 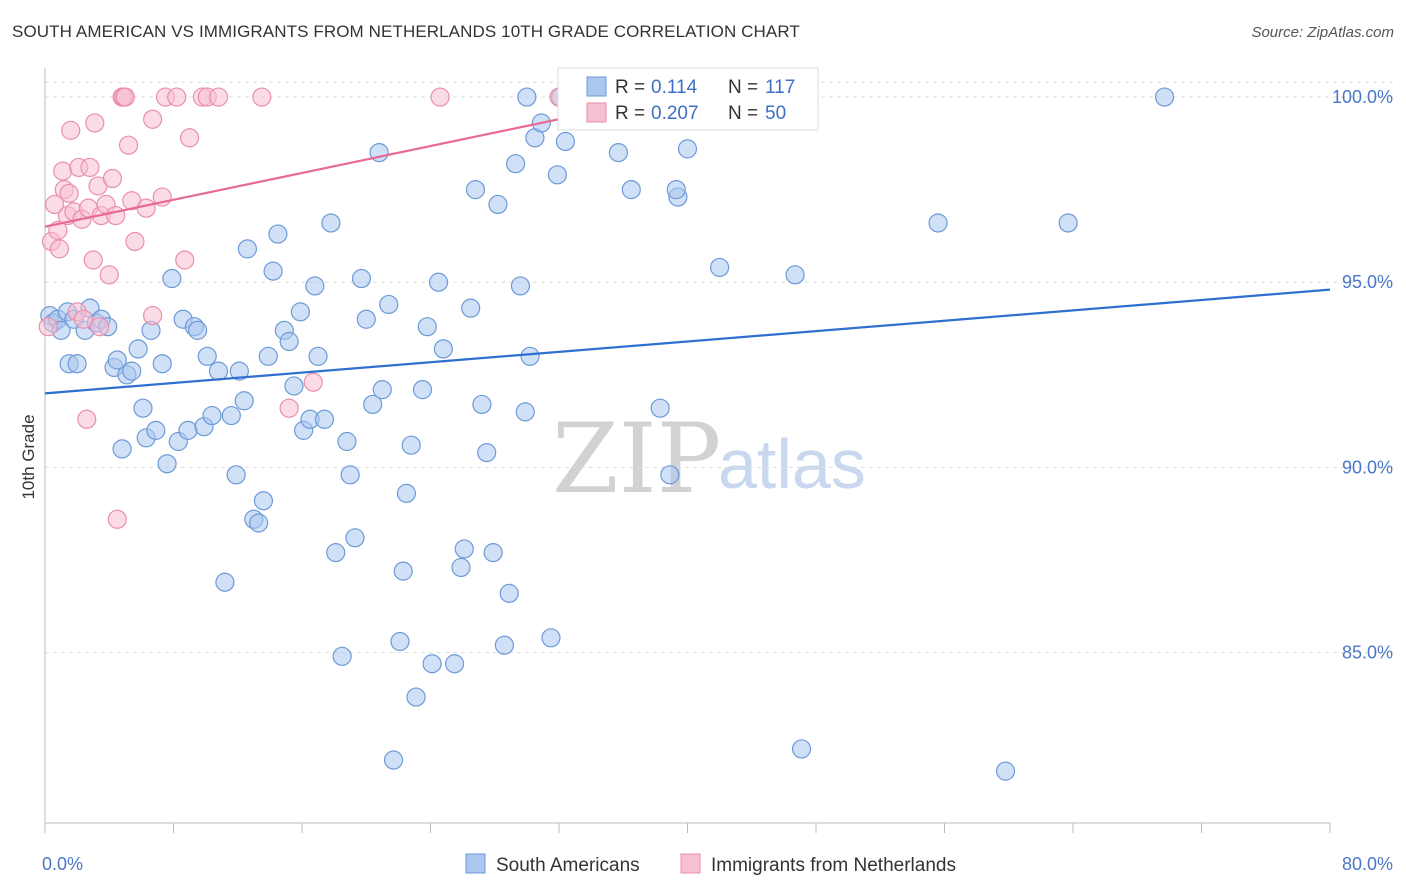 I want to click on legend-n-label-1: N =, so click(x=743, y=87).